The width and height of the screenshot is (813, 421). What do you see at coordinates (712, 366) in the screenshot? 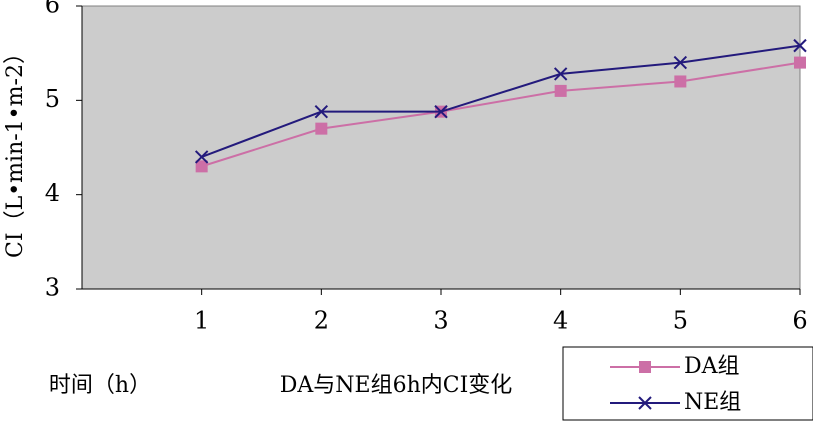
I see `legend-label: DA组` at bounding box center [712, 366].